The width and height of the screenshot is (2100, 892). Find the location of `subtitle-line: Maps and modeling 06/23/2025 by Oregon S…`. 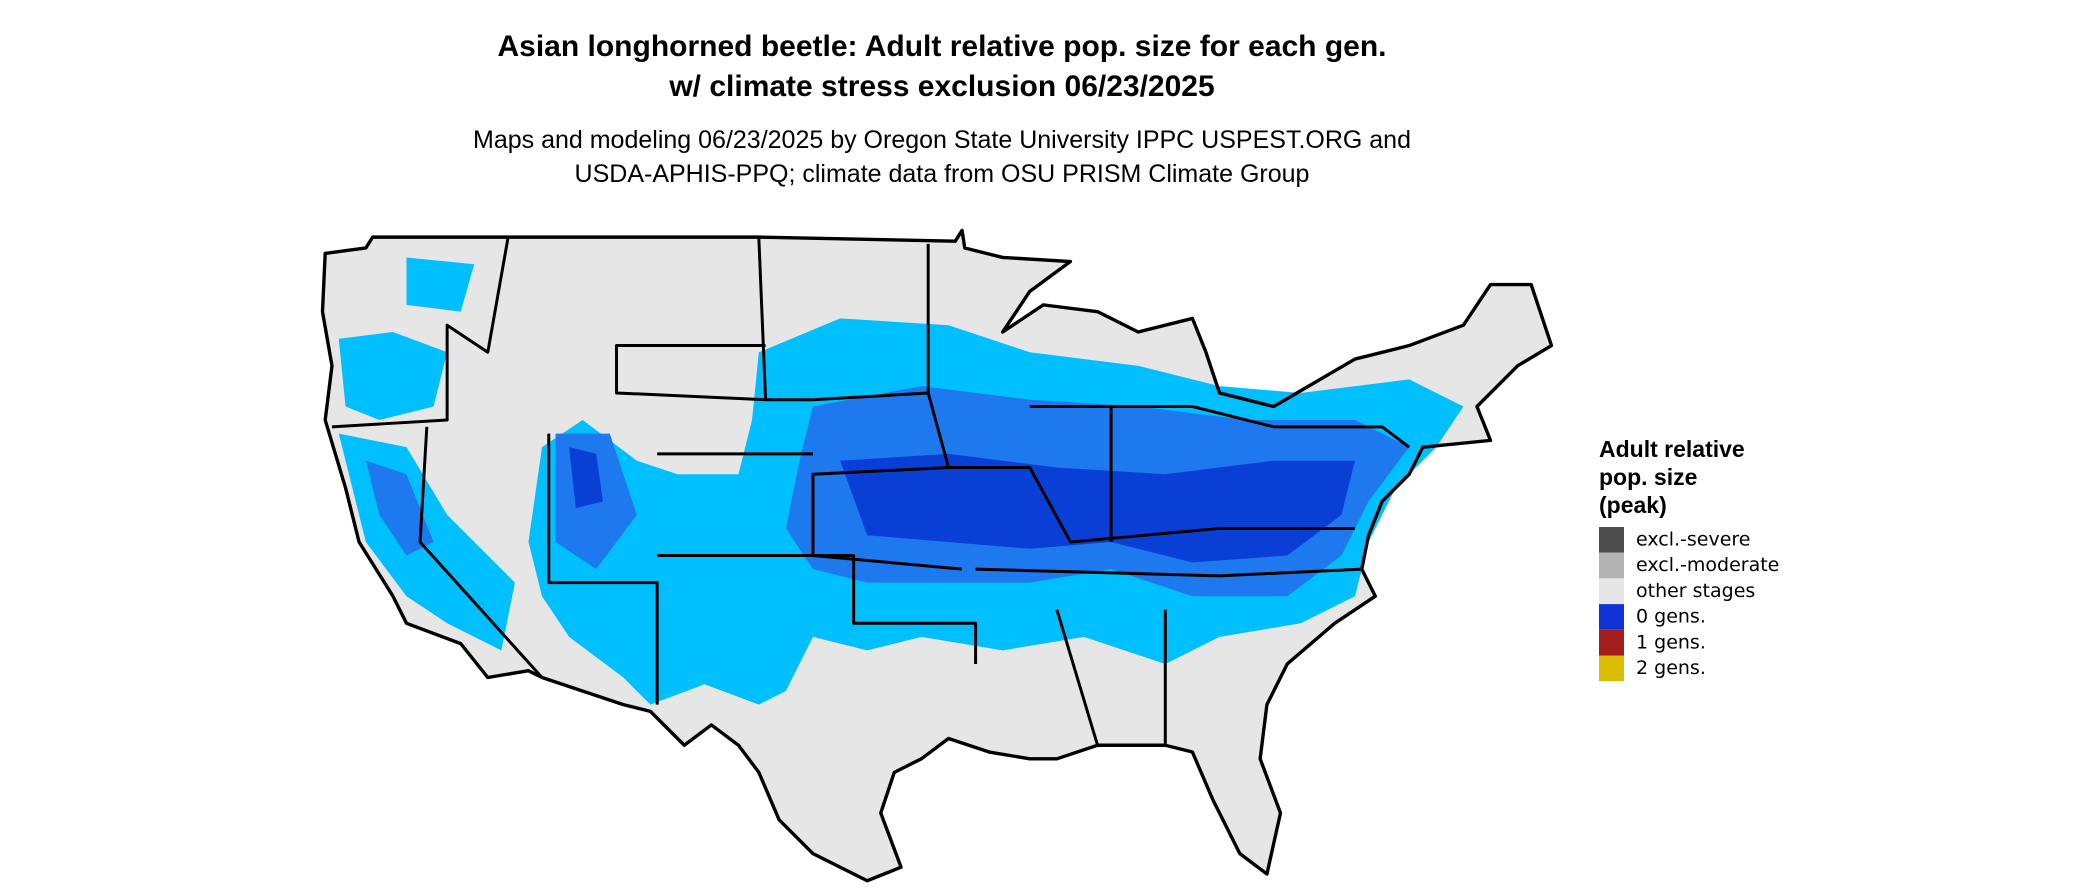

subtitle-line: Maps and modeling 06/23/2025 by Oregon S… is located at coordinates (942, 140).